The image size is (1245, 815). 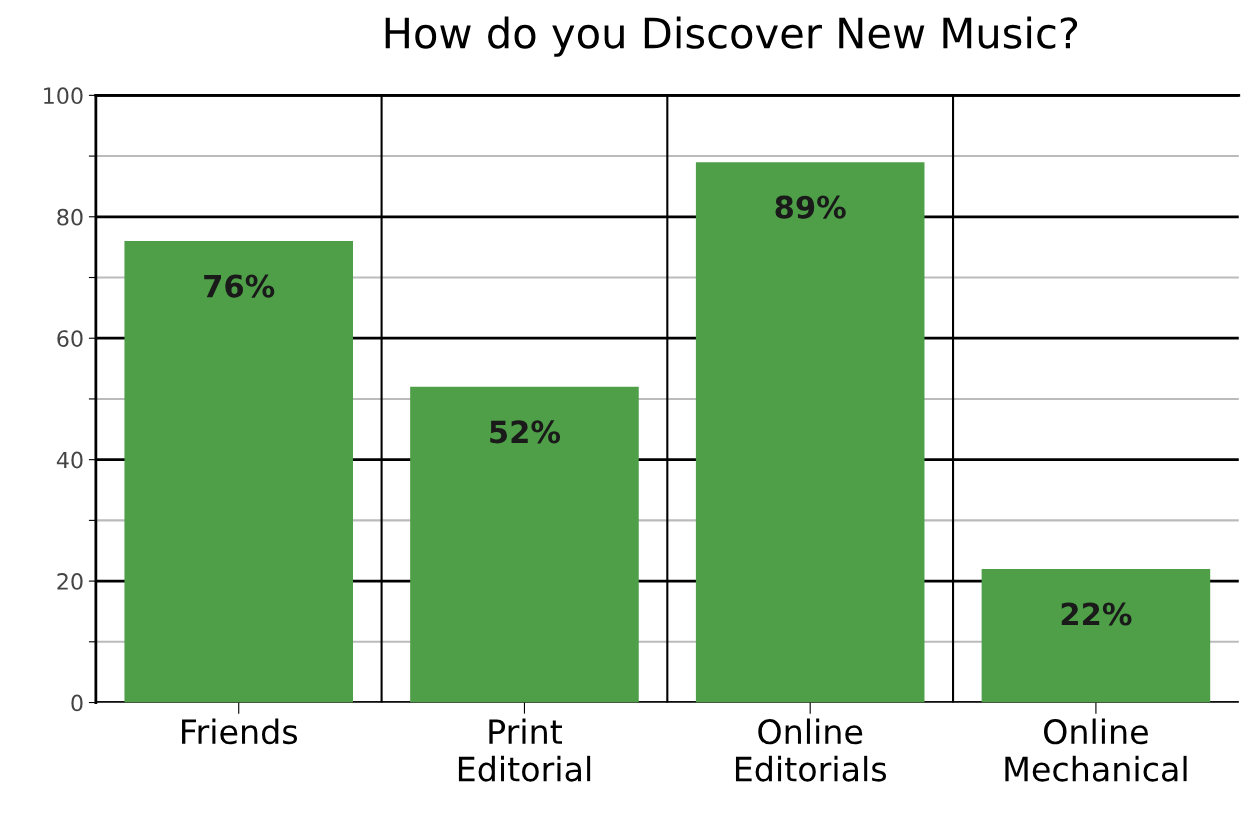 I want to click on data-label: 22%, so click(x=1096, y=614).